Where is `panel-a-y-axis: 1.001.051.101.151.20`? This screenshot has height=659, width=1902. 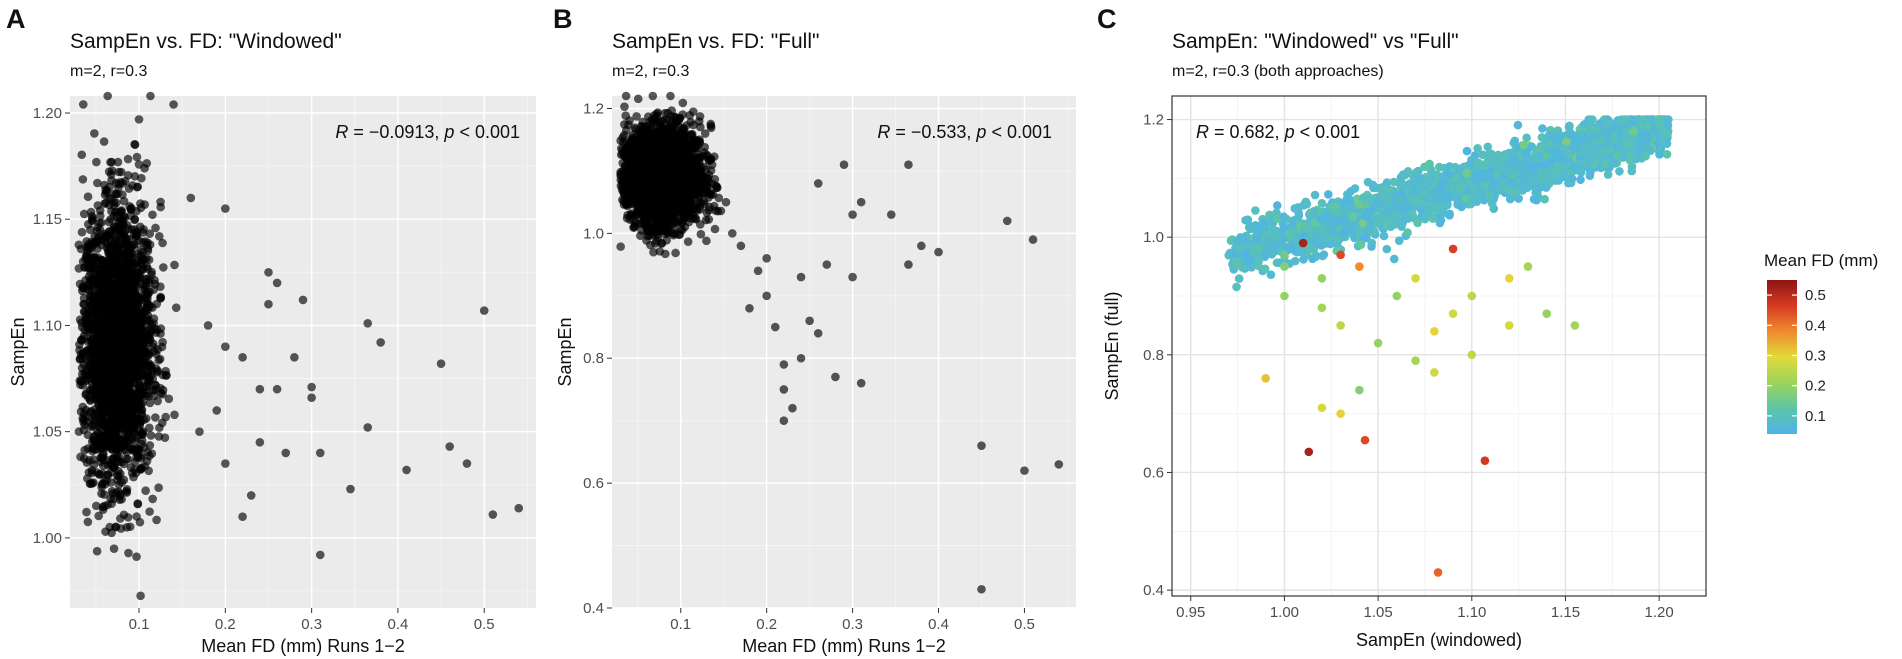 panel-a-y-axis: 1.001.051.101.151.20 is located at coordinates (51, 326).